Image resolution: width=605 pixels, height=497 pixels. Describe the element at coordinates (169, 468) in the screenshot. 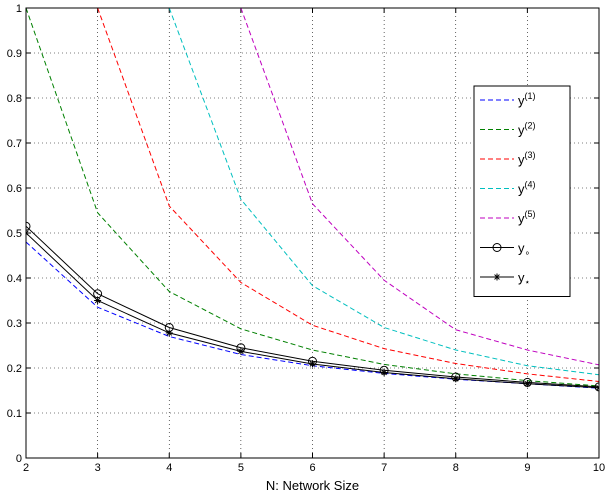

I see `x-tick-label: 4` at that location.